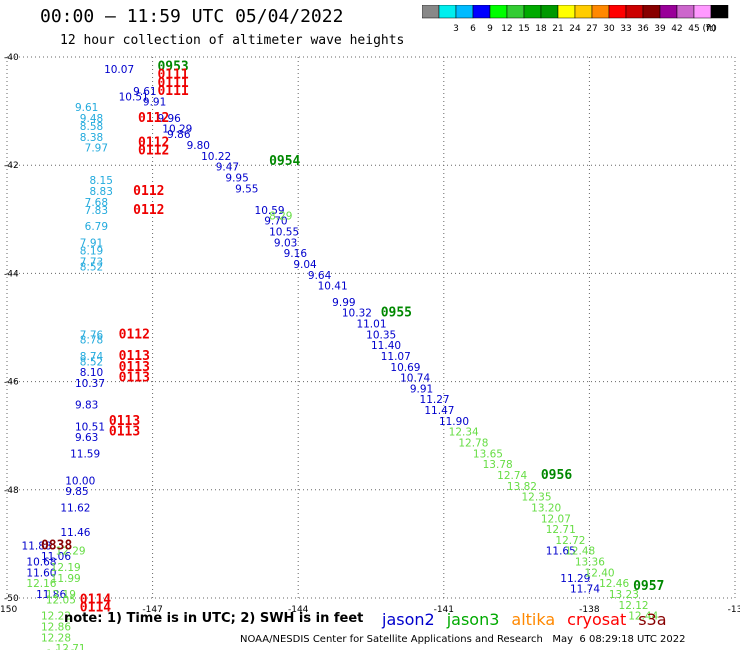 The height and width of the screenshot is (650, 740). I want to click on wave-height-point: 9.99, so click(343, 303).